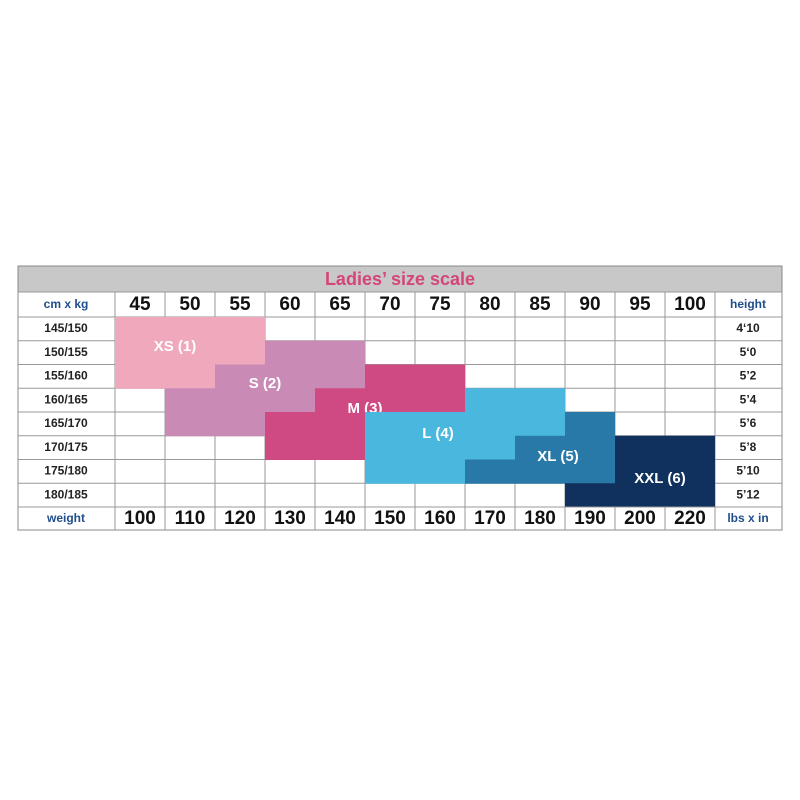  I want to click on cm-label: 175/180, so click(66, 471).